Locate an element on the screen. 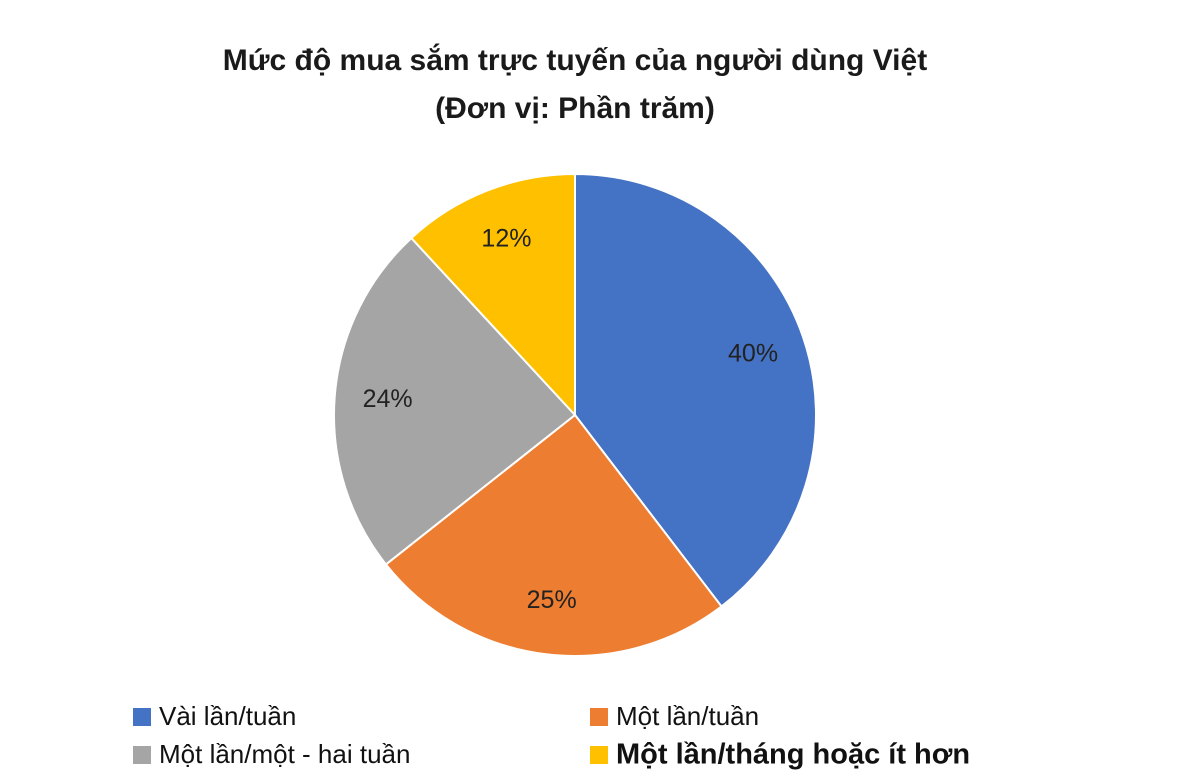  legend-label: Một lần/một - hai tuần is located at coordinates (284, 754).